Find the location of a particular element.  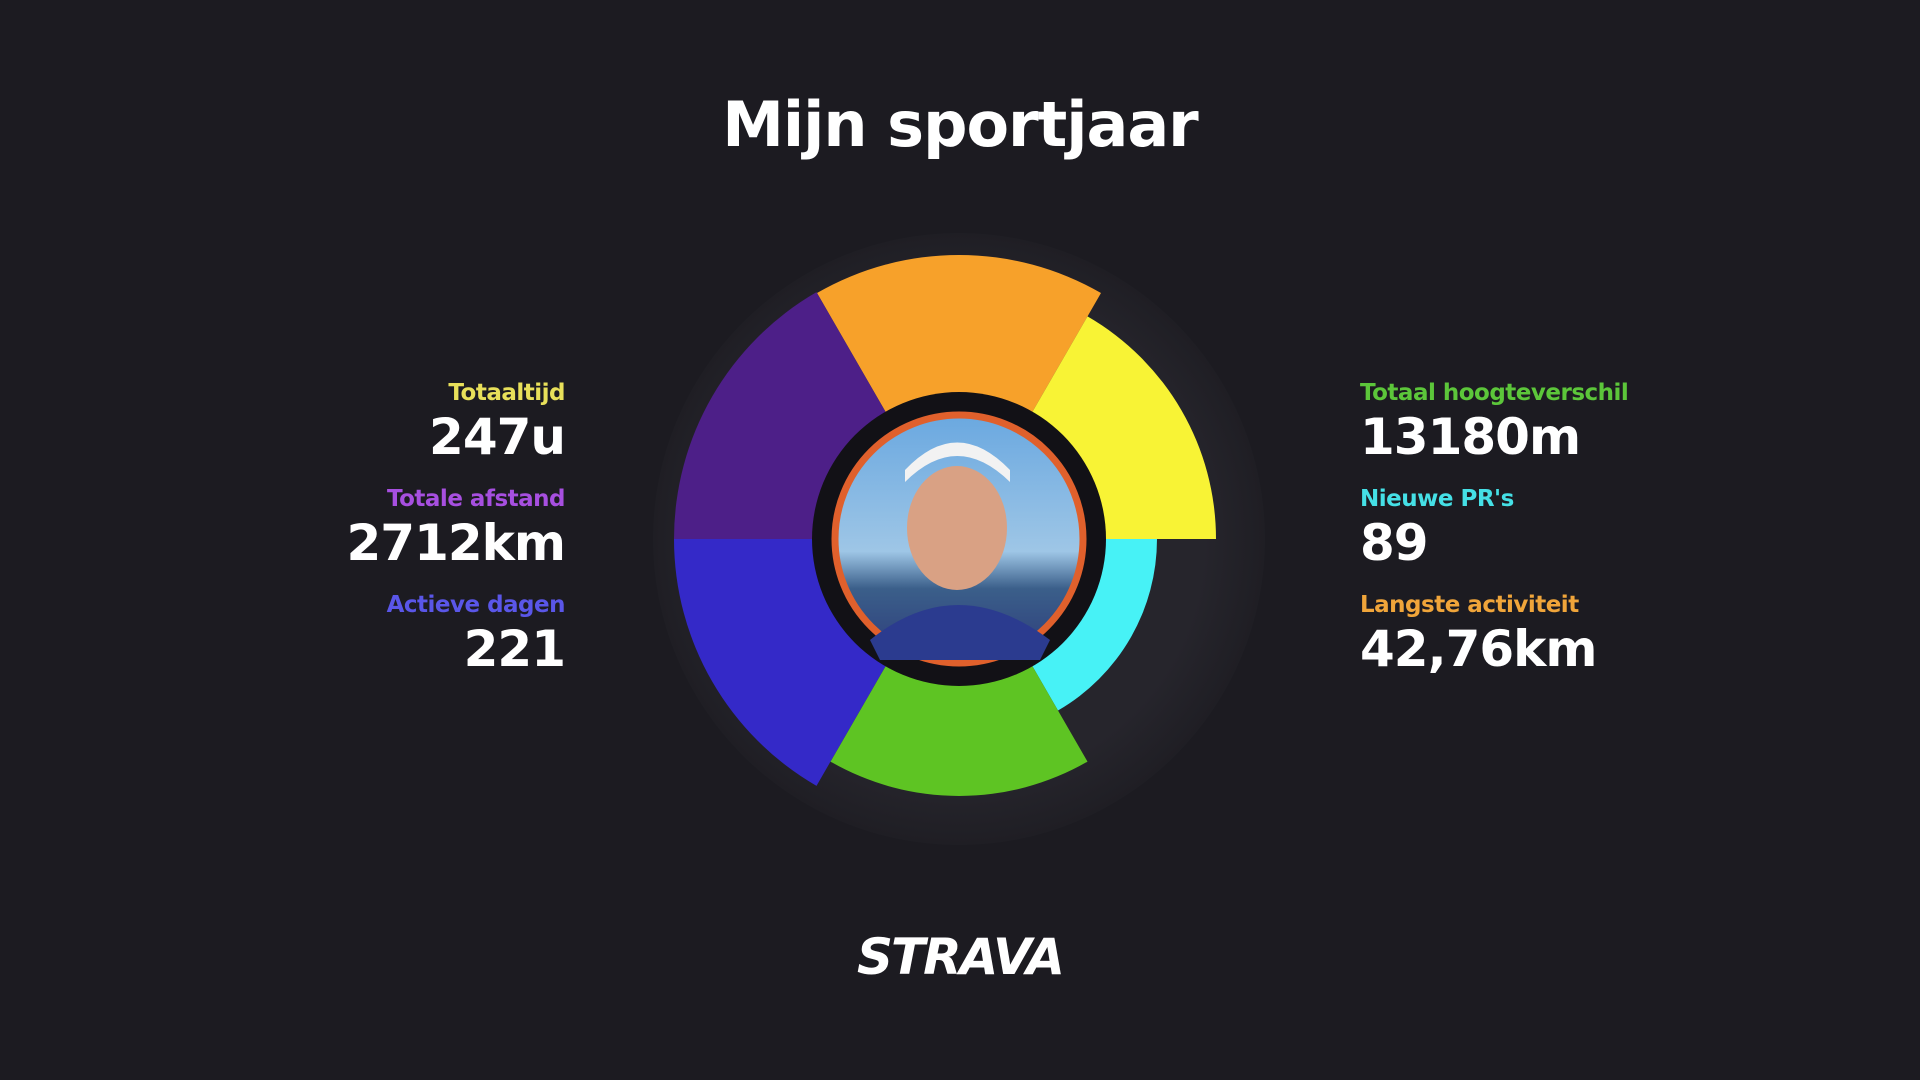

photo-face is located at coordinates (957, 528).